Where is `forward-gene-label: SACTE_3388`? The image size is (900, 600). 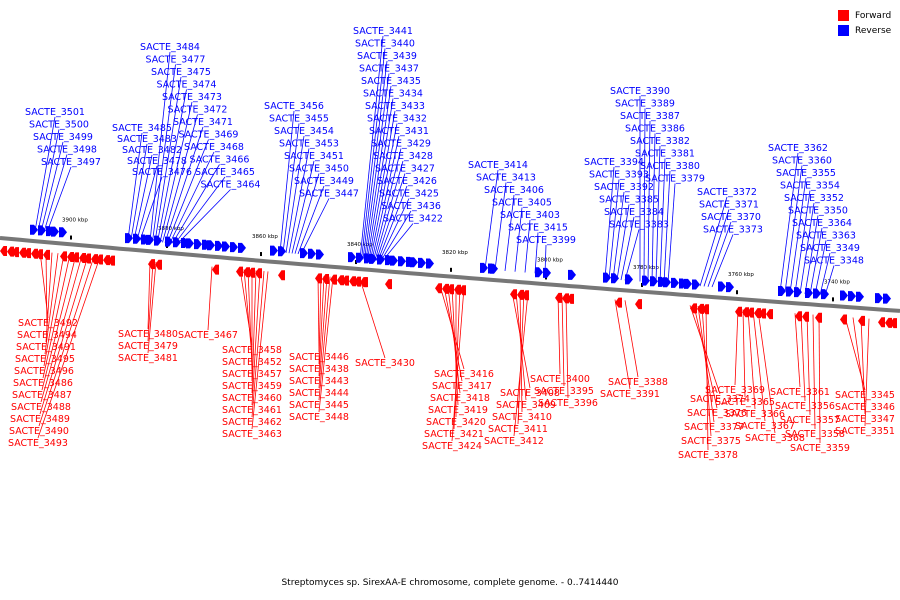 forward-gene-label: SACTE_3388 is located at coordinates (638, 382).